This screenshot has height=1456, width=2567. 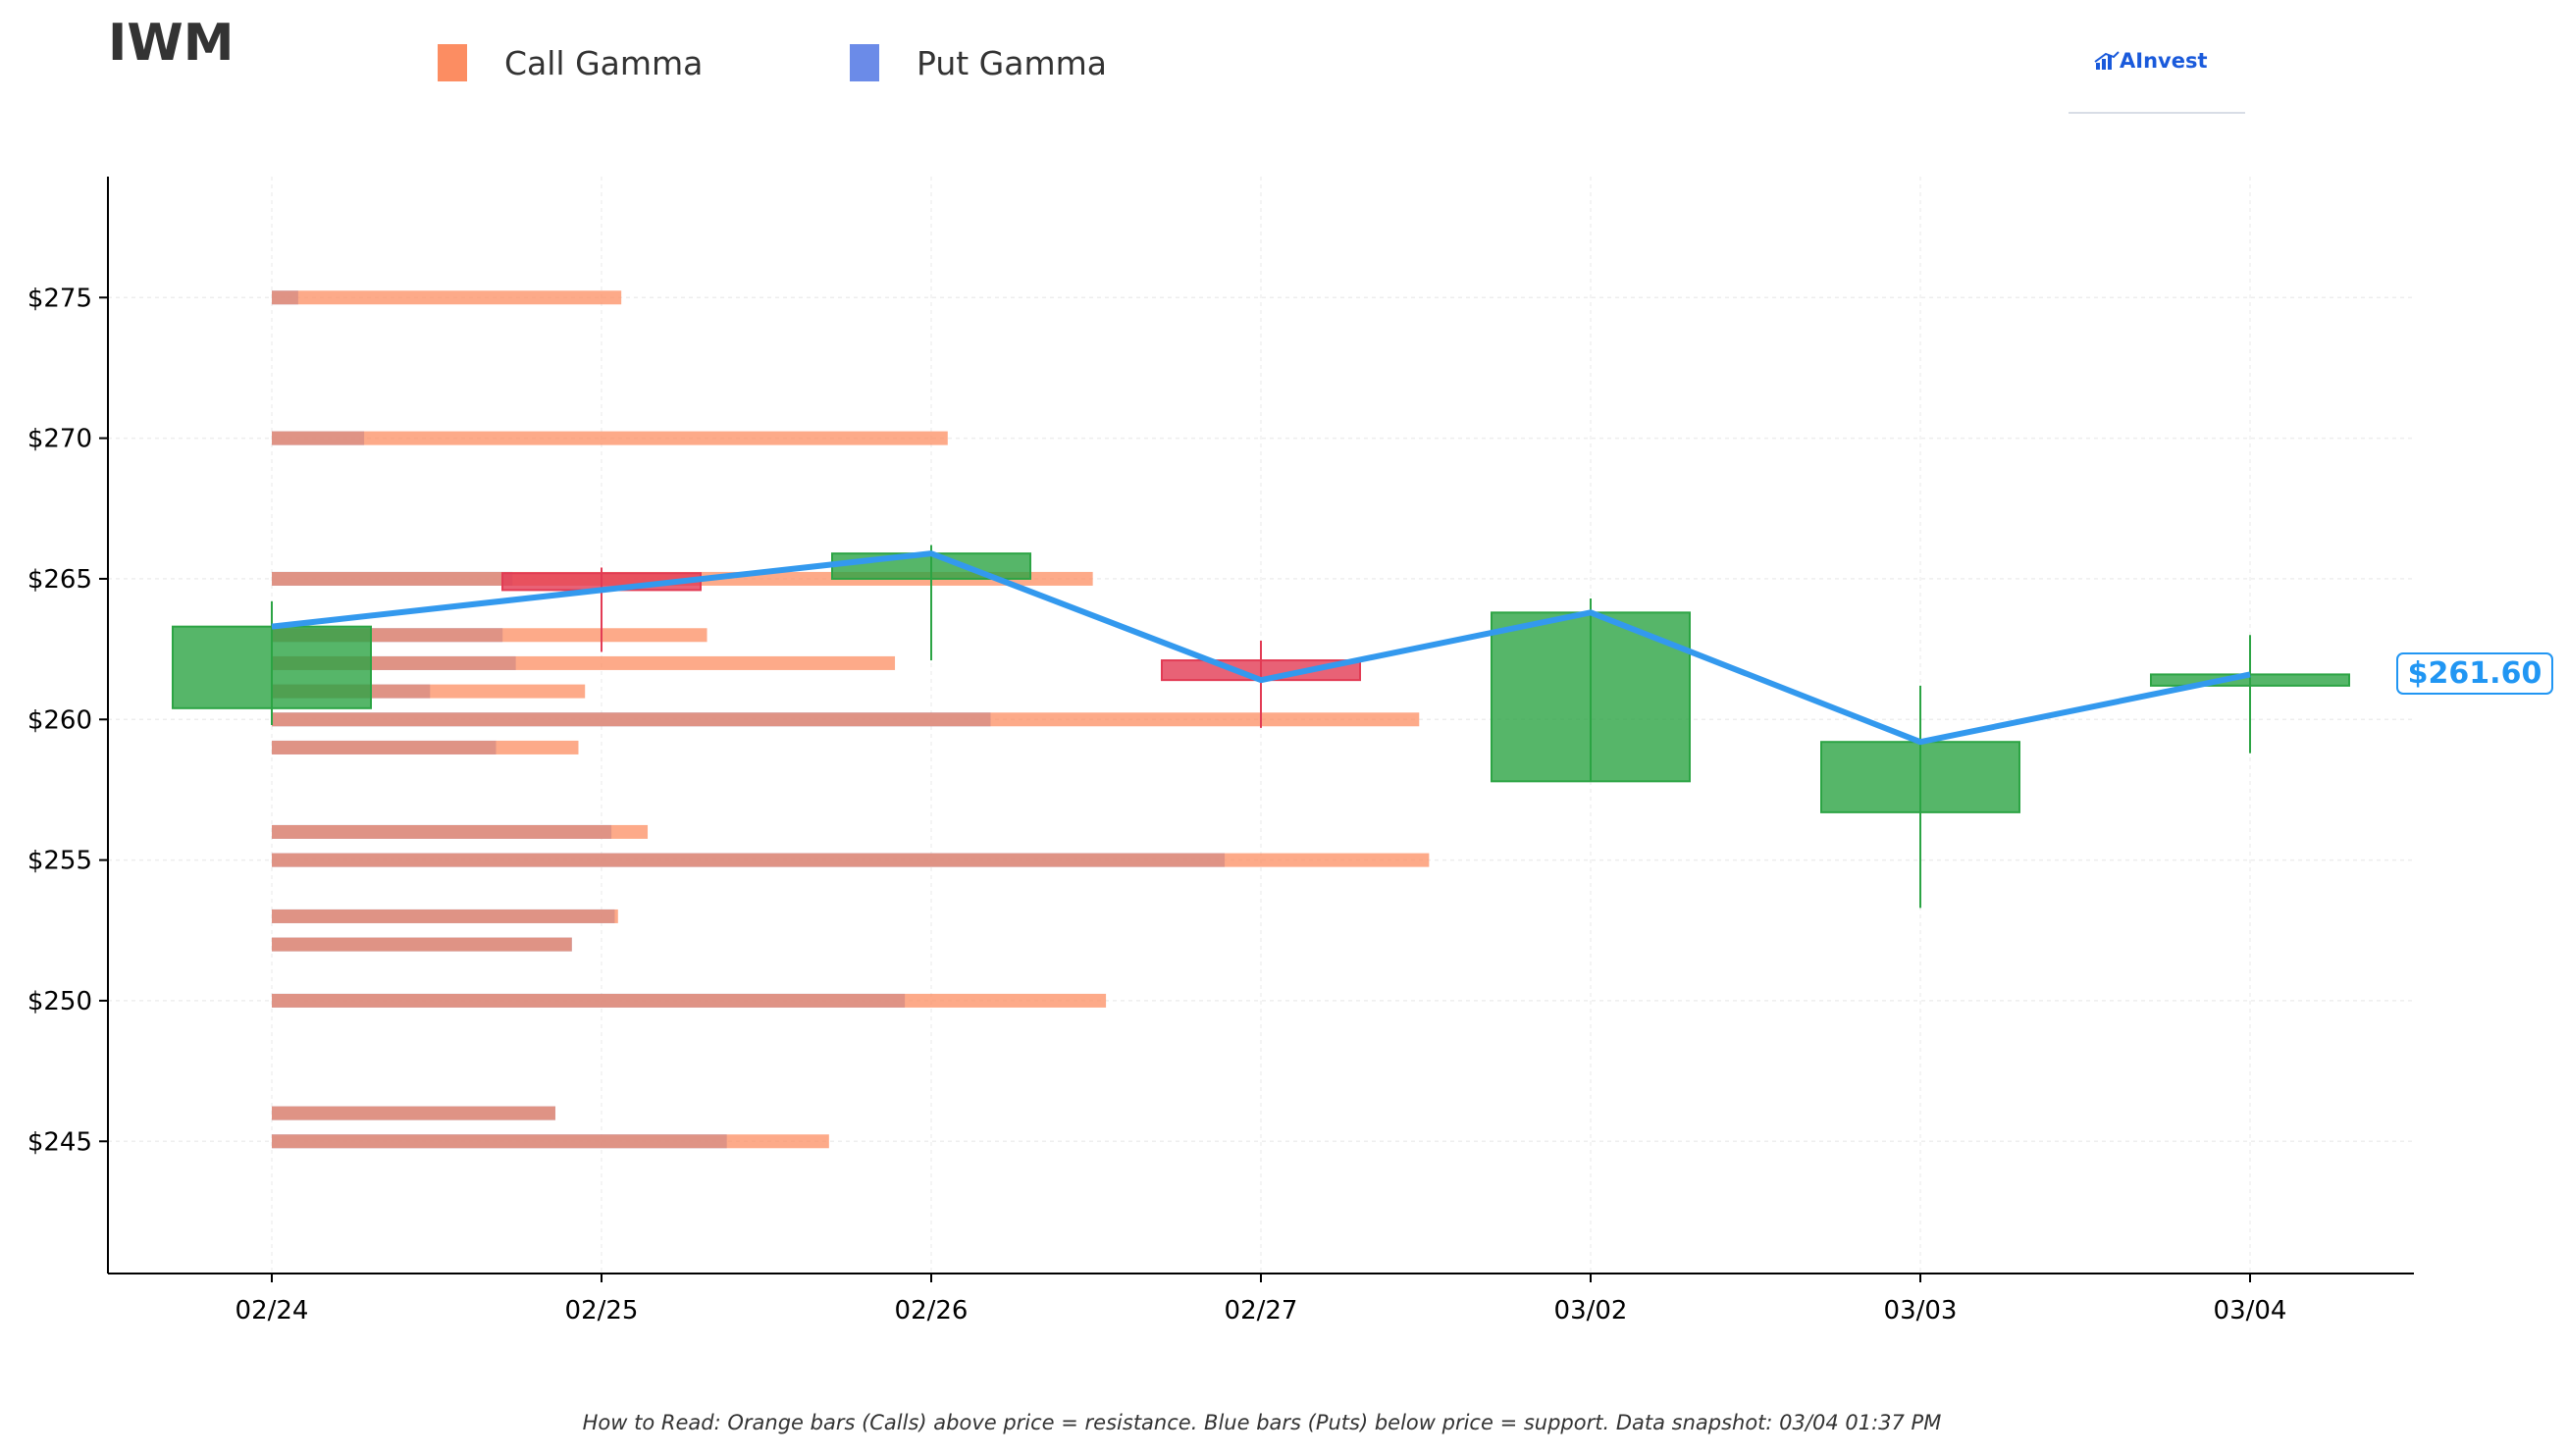 What do you see at coordinates (2107, 60) in the screenshot?
I see `chart-bars-icon` at bounding box center [2107, 60].